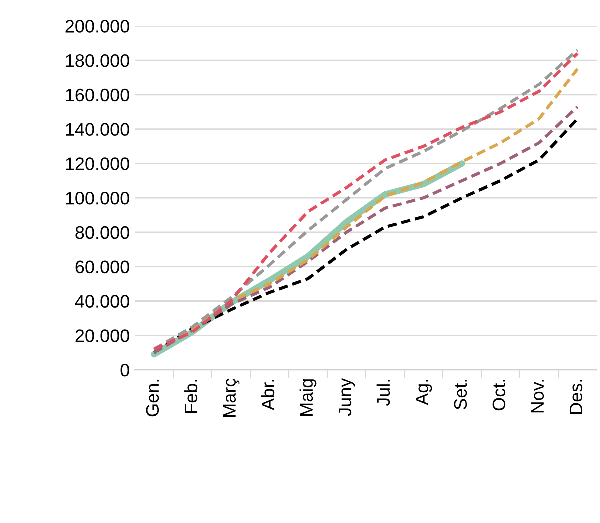  What do you see at coordinates (103, 233) in the screenshot?
I see `y-tick-label: 80.000` at bounding box center [103, 233].